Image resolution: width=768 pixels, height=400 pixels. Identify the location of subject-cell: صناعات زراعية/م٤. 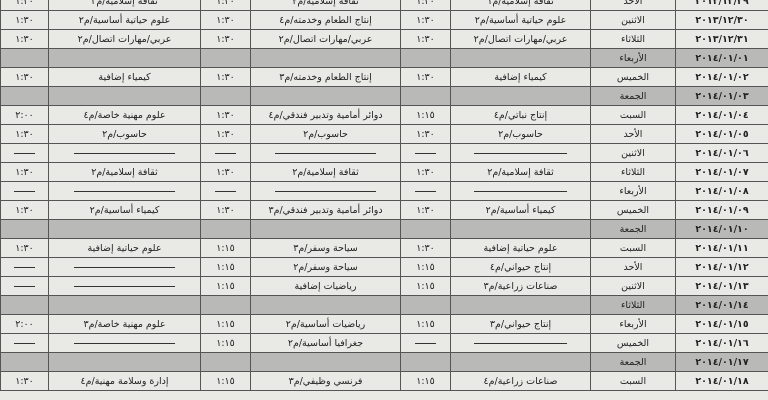
(520, 381).